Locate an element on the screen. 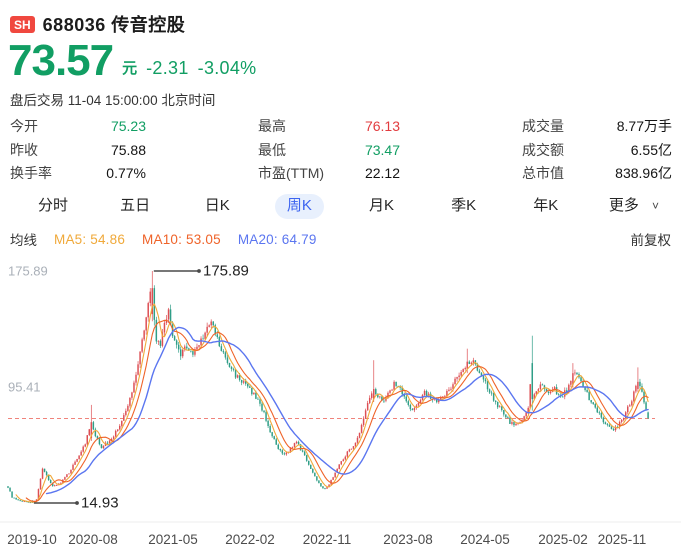 This screenshot has width=681, height=546. stat-value: 838.96亿 is located at coordinates (643, 173).